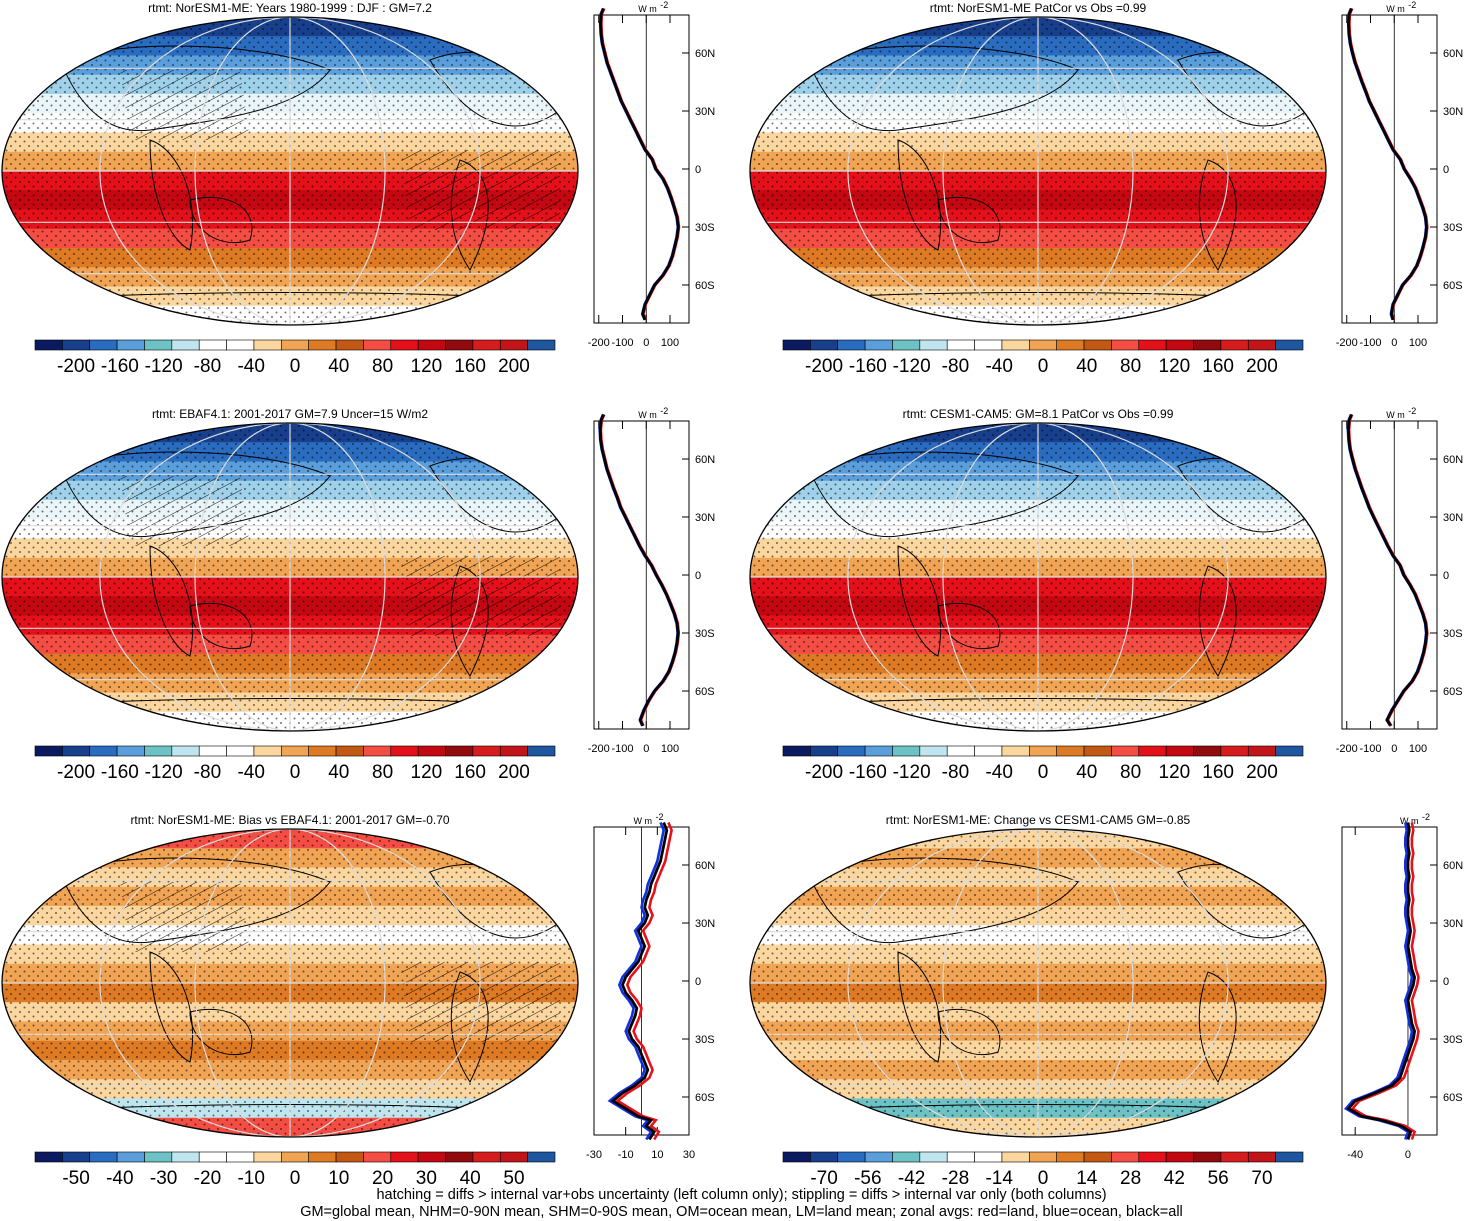  What do you see at coordinates (1130, 772) in the screenshot?
I see `colorbar-label: 80` at bounding box center [1130, 772].